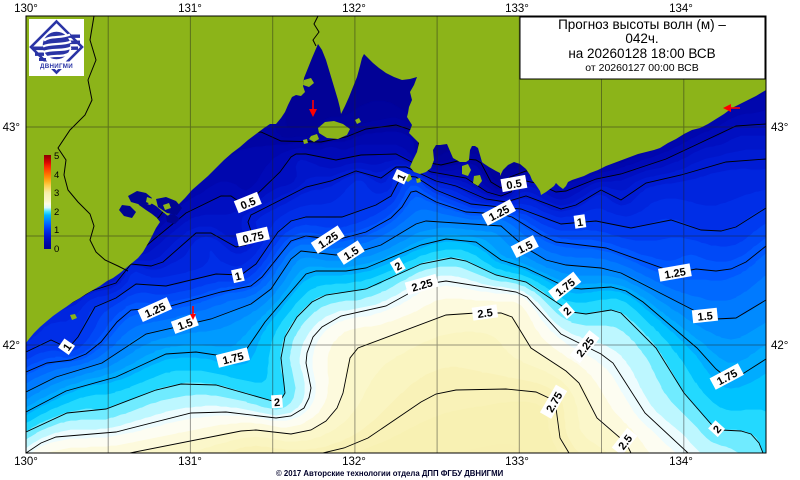 This screenshot has width=800, height=480. Describe the element at coordinates (422, 285) in the screenshot. I see `svg-text: 2.25` at that location.